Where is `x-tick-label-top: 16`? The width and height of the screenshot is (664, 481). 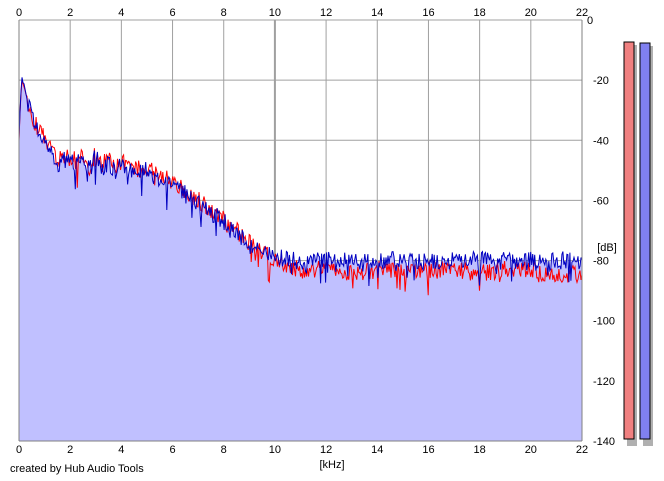
x-tick-label-top: 16 is located at coordinates (428, 13).